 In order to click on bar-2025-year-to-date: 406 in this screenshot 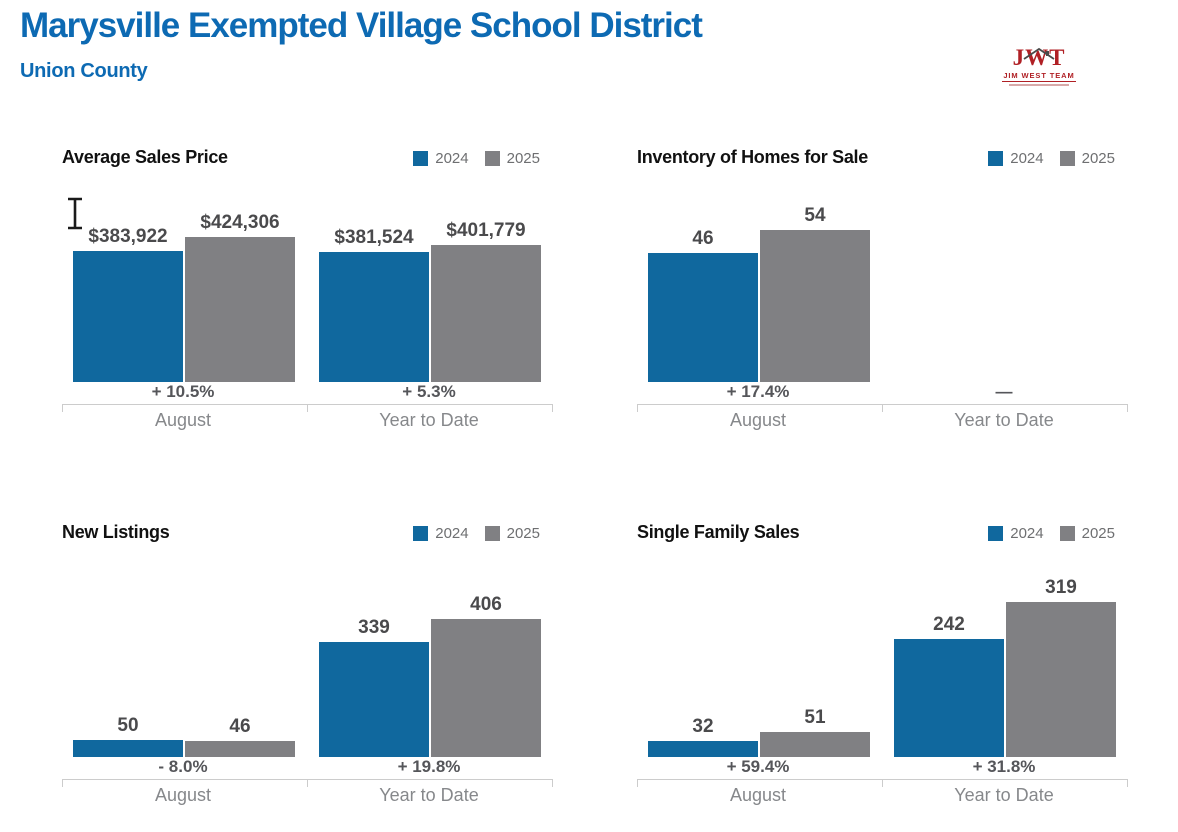, I will do `click(486, 675)`.